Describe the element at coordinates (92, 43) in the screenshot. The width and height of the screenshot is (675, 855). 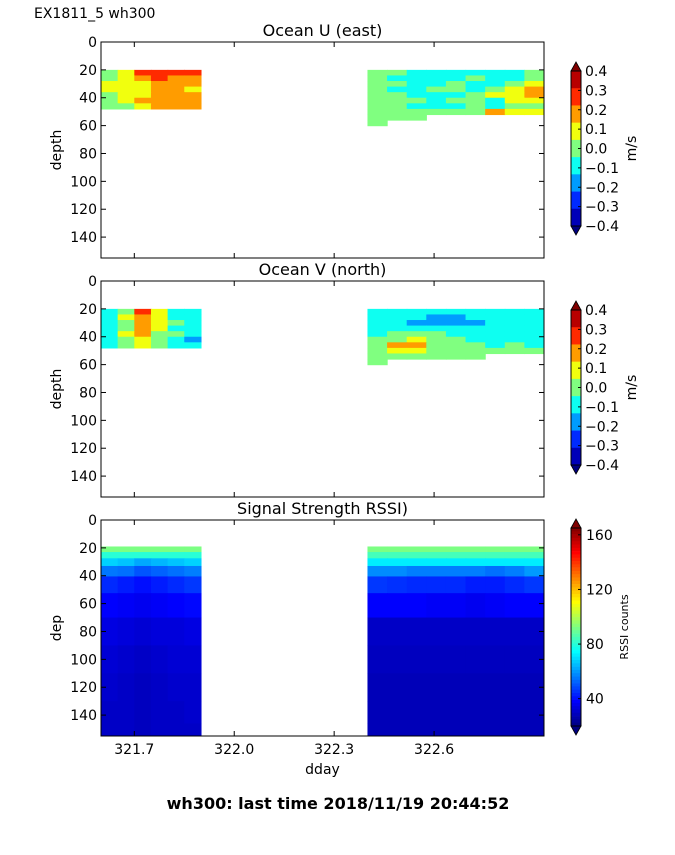
I see `y-tick-label: 0` at that location.